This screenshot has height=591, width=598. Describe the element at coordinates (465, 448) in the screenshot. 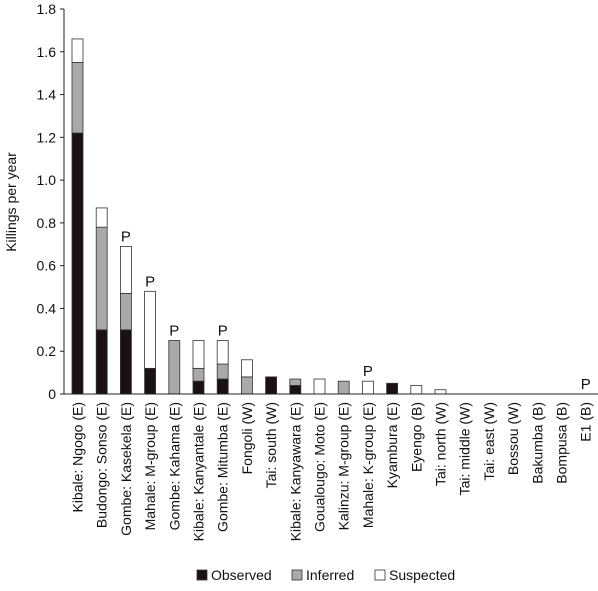

I see `x-category-label: Tai: middle (W)` at that location.